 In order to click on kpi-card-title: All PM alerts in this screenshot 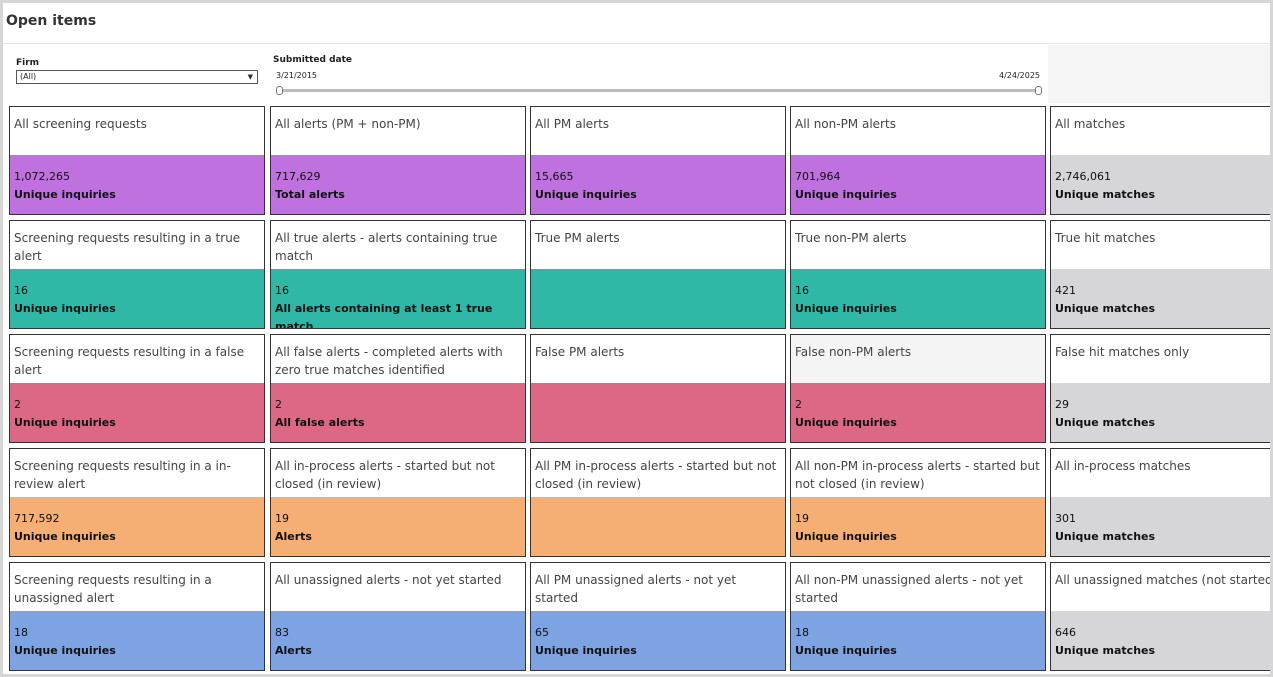, I will do `click(658, 131)`.